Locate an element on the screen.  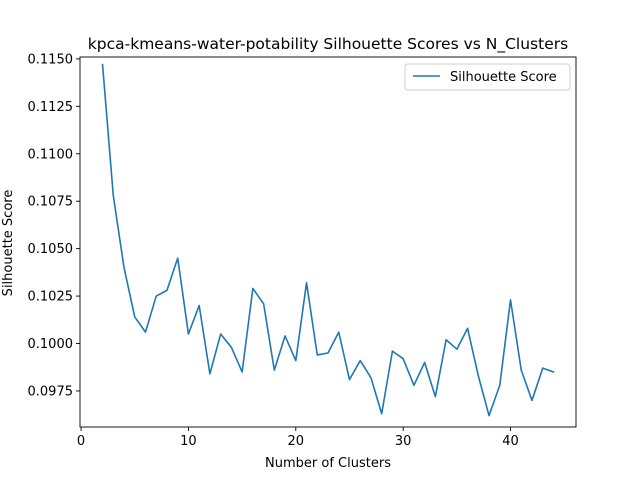
y-tick-label: 0.0975 is located at coordinates (51, 391).